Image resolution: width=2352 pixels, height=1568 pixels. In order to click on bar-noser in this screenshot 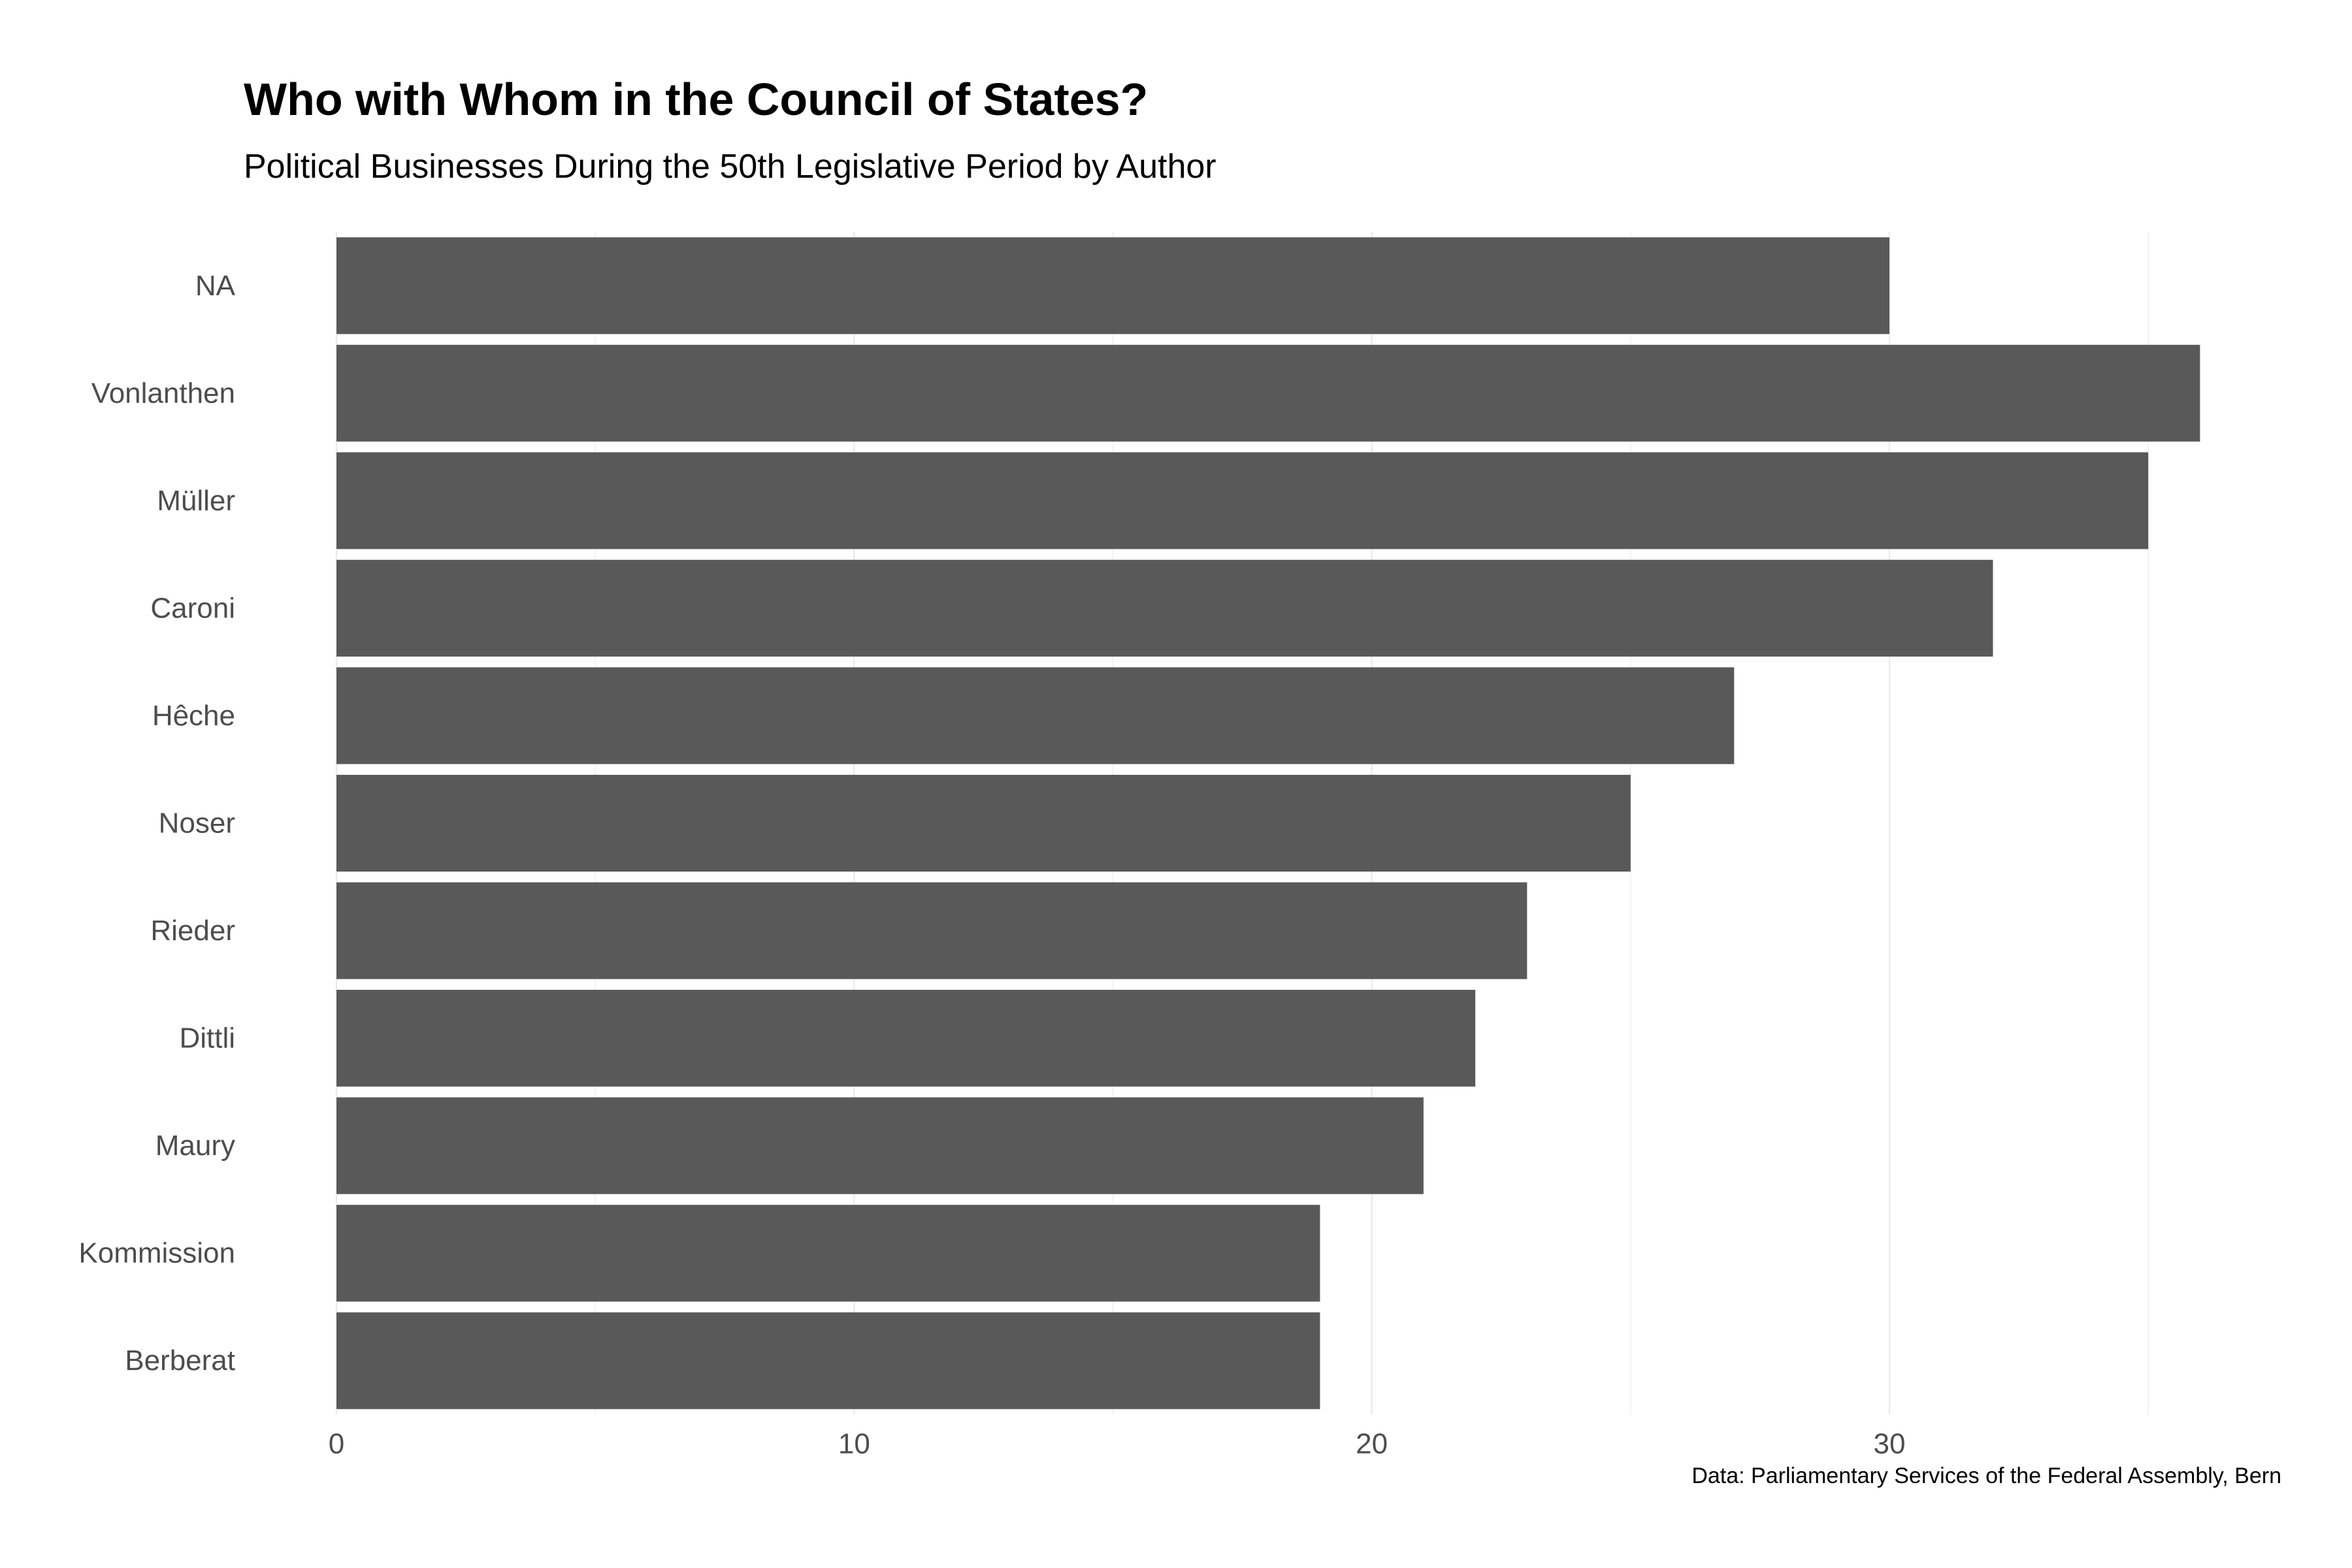, I will do `click(983, 823)`.